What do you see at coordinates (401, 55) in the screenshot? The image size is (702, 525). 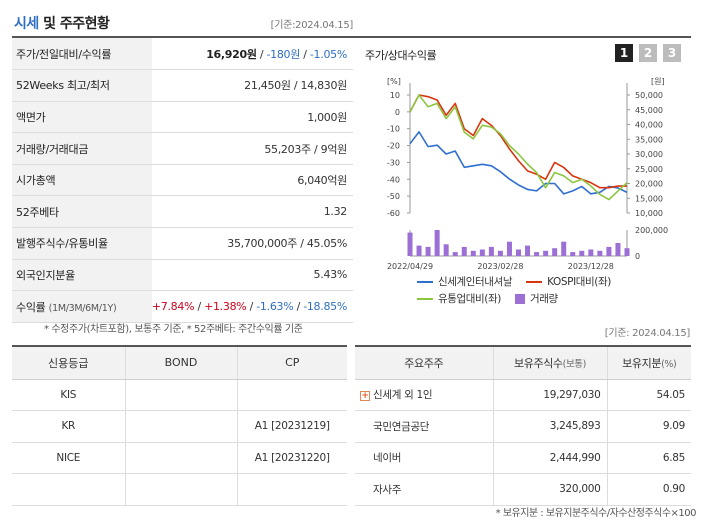 I see `chart-title: 주가/상대수익률` at bounding box center [401, 55].